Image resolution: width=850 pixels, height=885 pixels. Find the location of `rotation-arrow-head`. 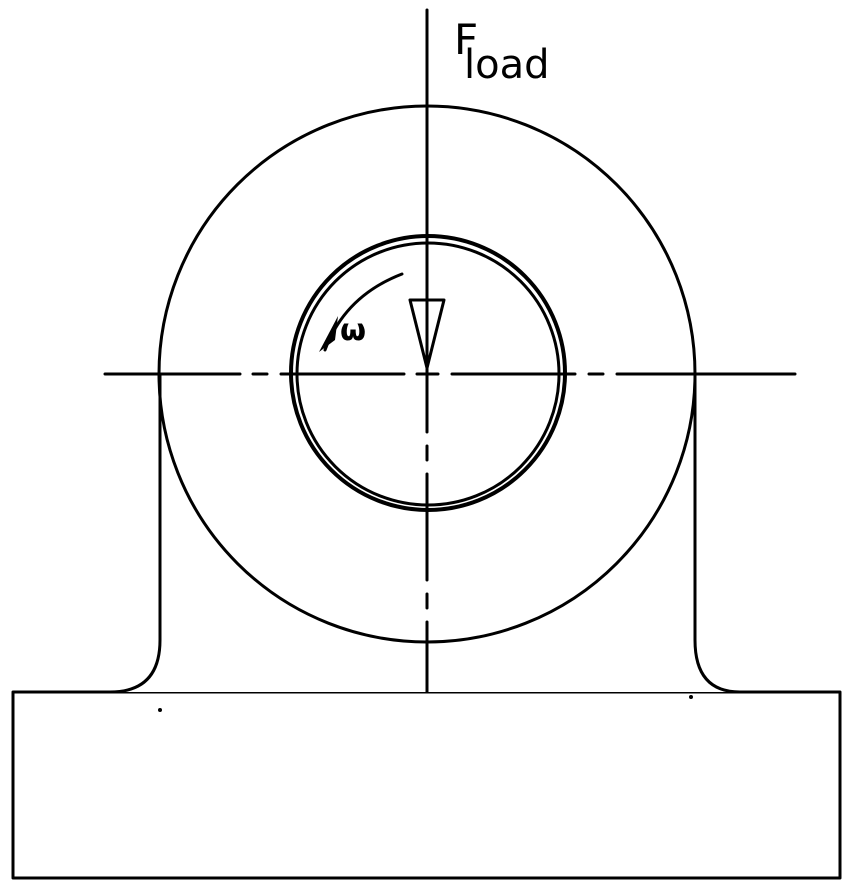

rotation-arrow-head is located at coordinates (328, 334).